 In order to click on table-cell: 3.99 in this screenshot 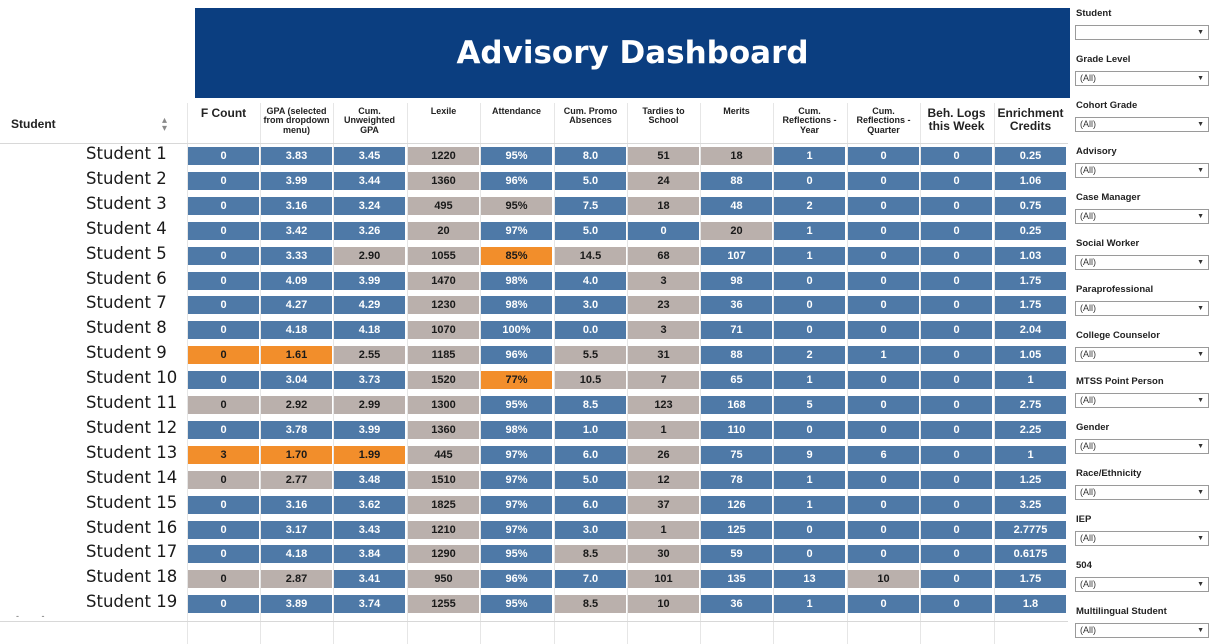, I will do `click(369, 281)`.